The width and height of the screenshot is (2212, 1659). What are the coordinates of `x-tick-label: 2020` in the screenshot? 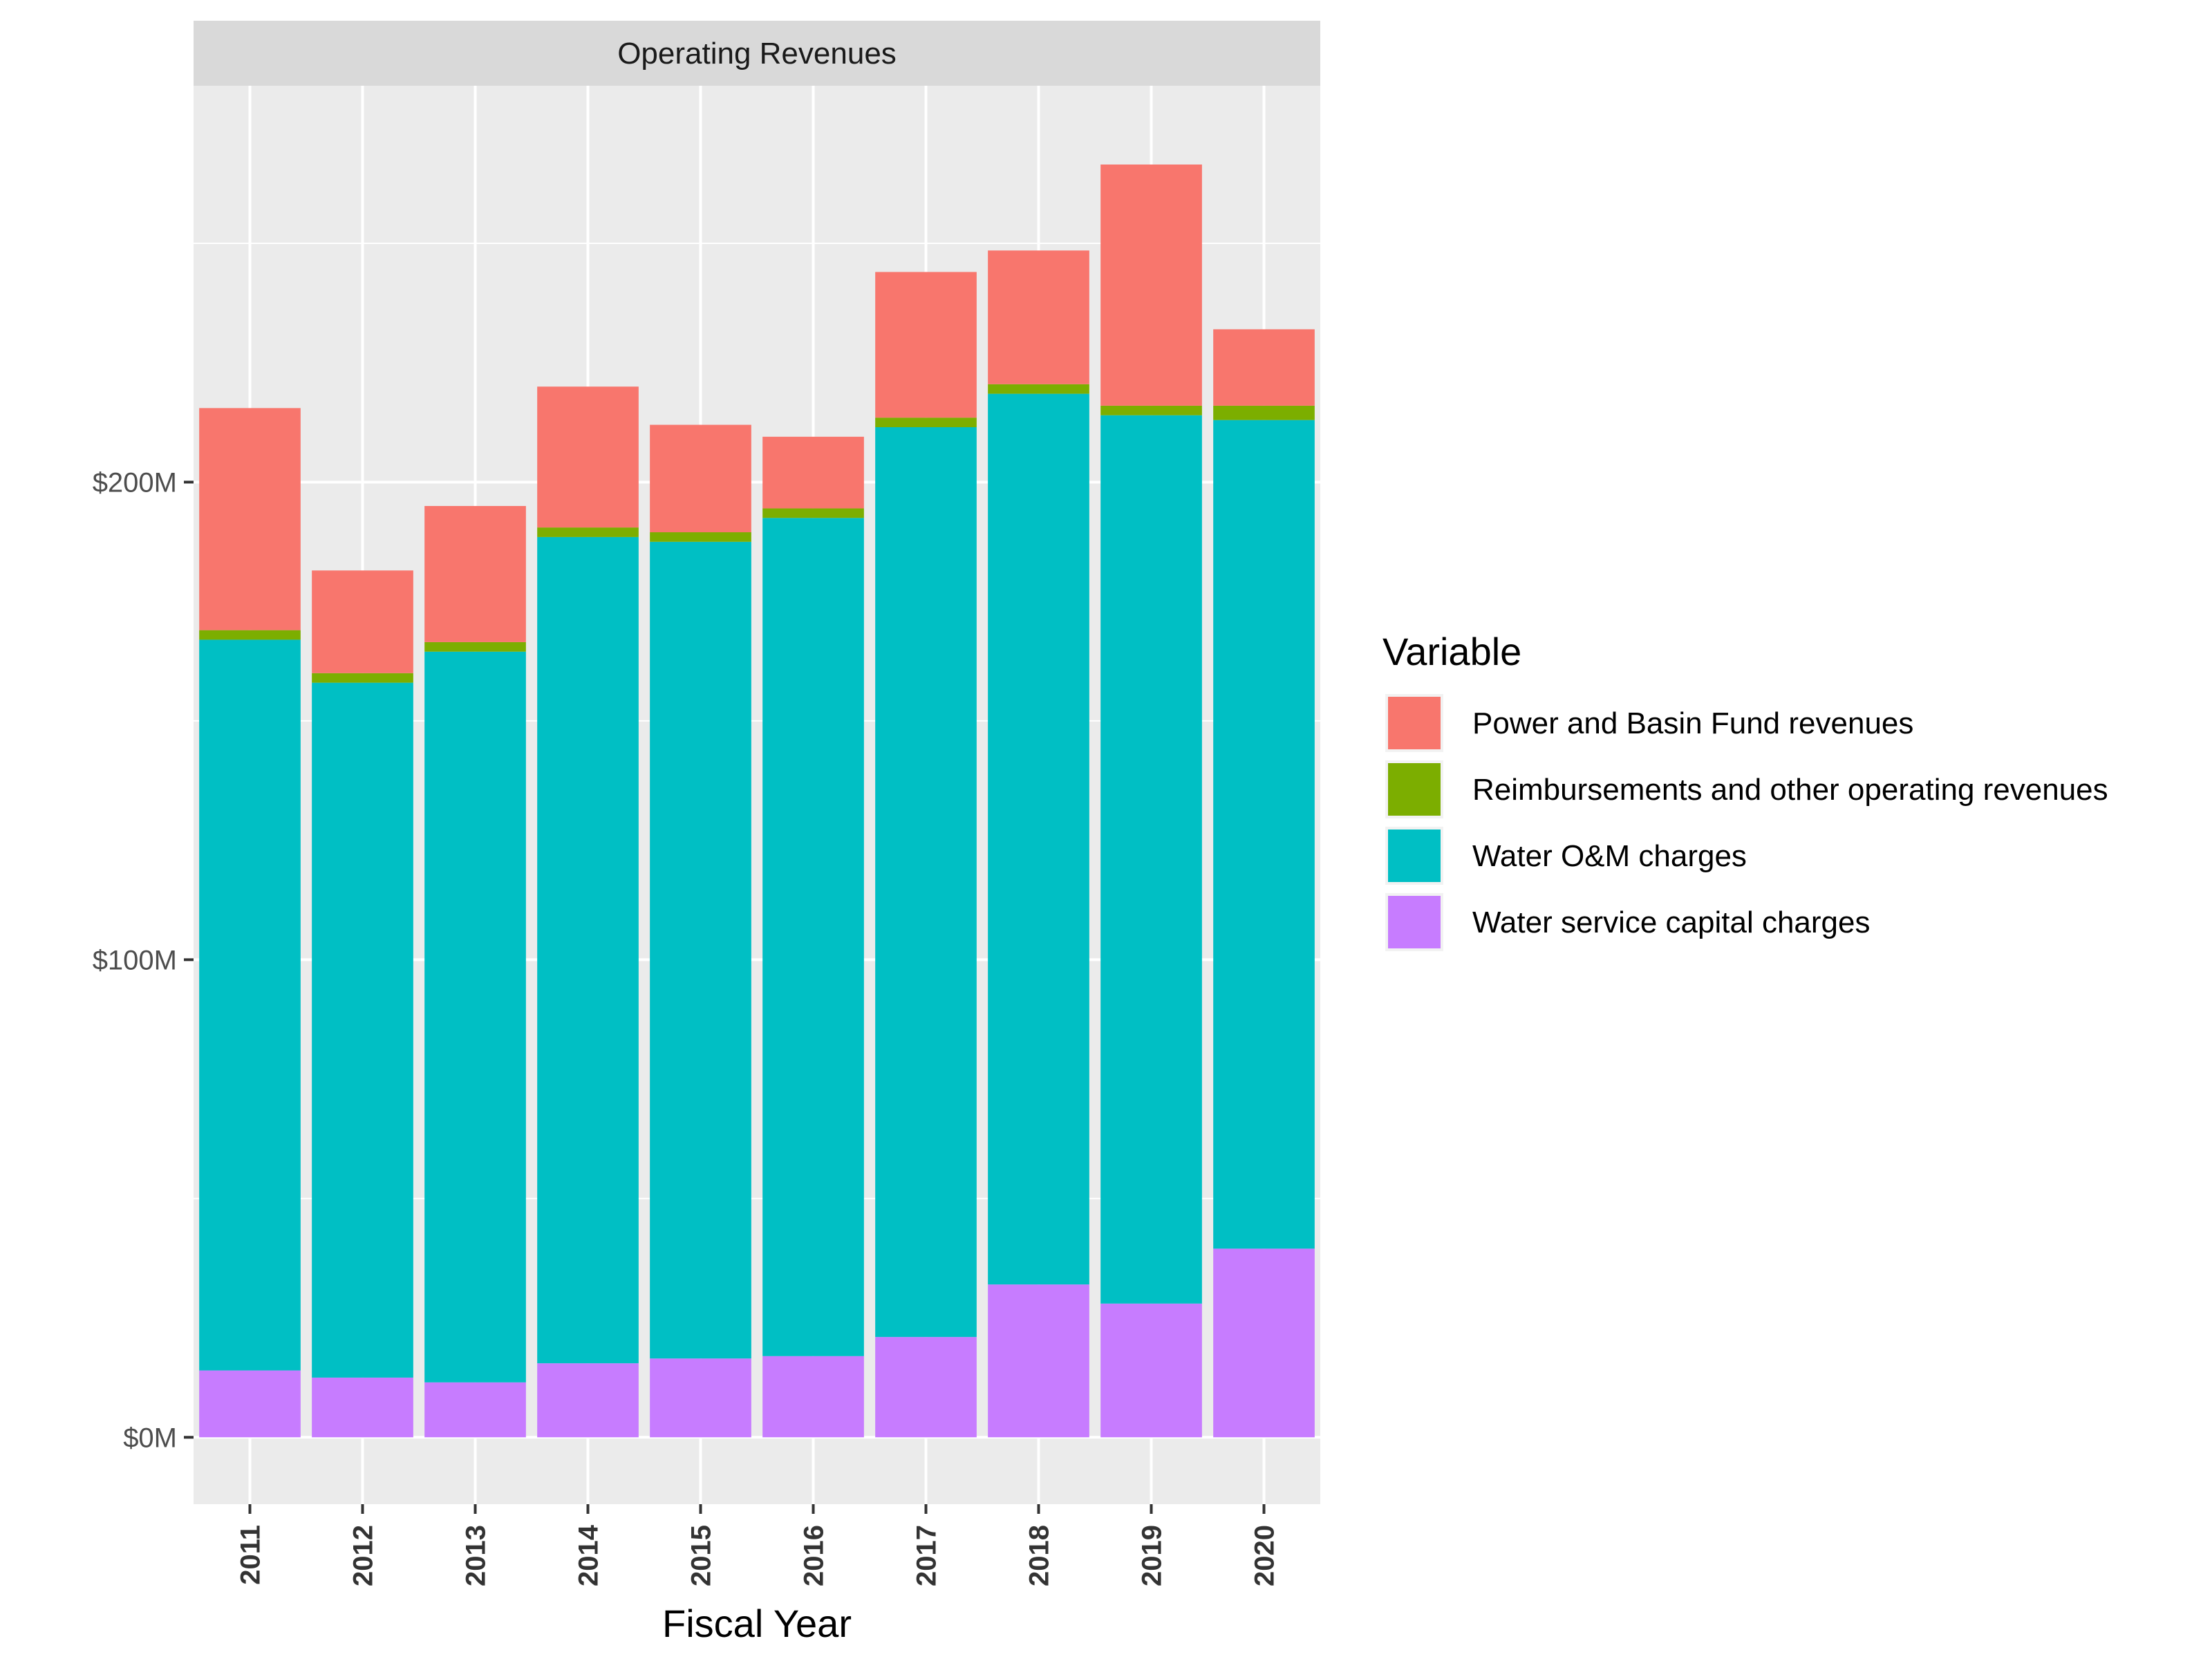 It's located at (1265, 1555).